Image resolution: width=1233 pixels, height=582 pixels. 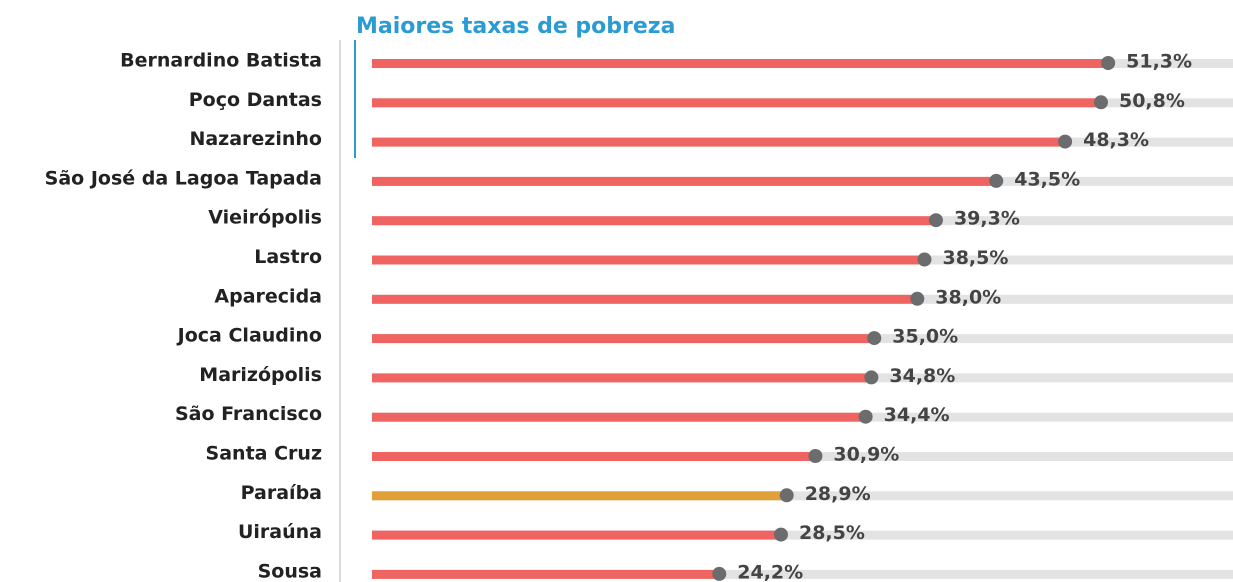 What do you see at coordinates (838, 494) in the screenshot?
I see `value-label: 28,9%` at bounding box center [838, 494].